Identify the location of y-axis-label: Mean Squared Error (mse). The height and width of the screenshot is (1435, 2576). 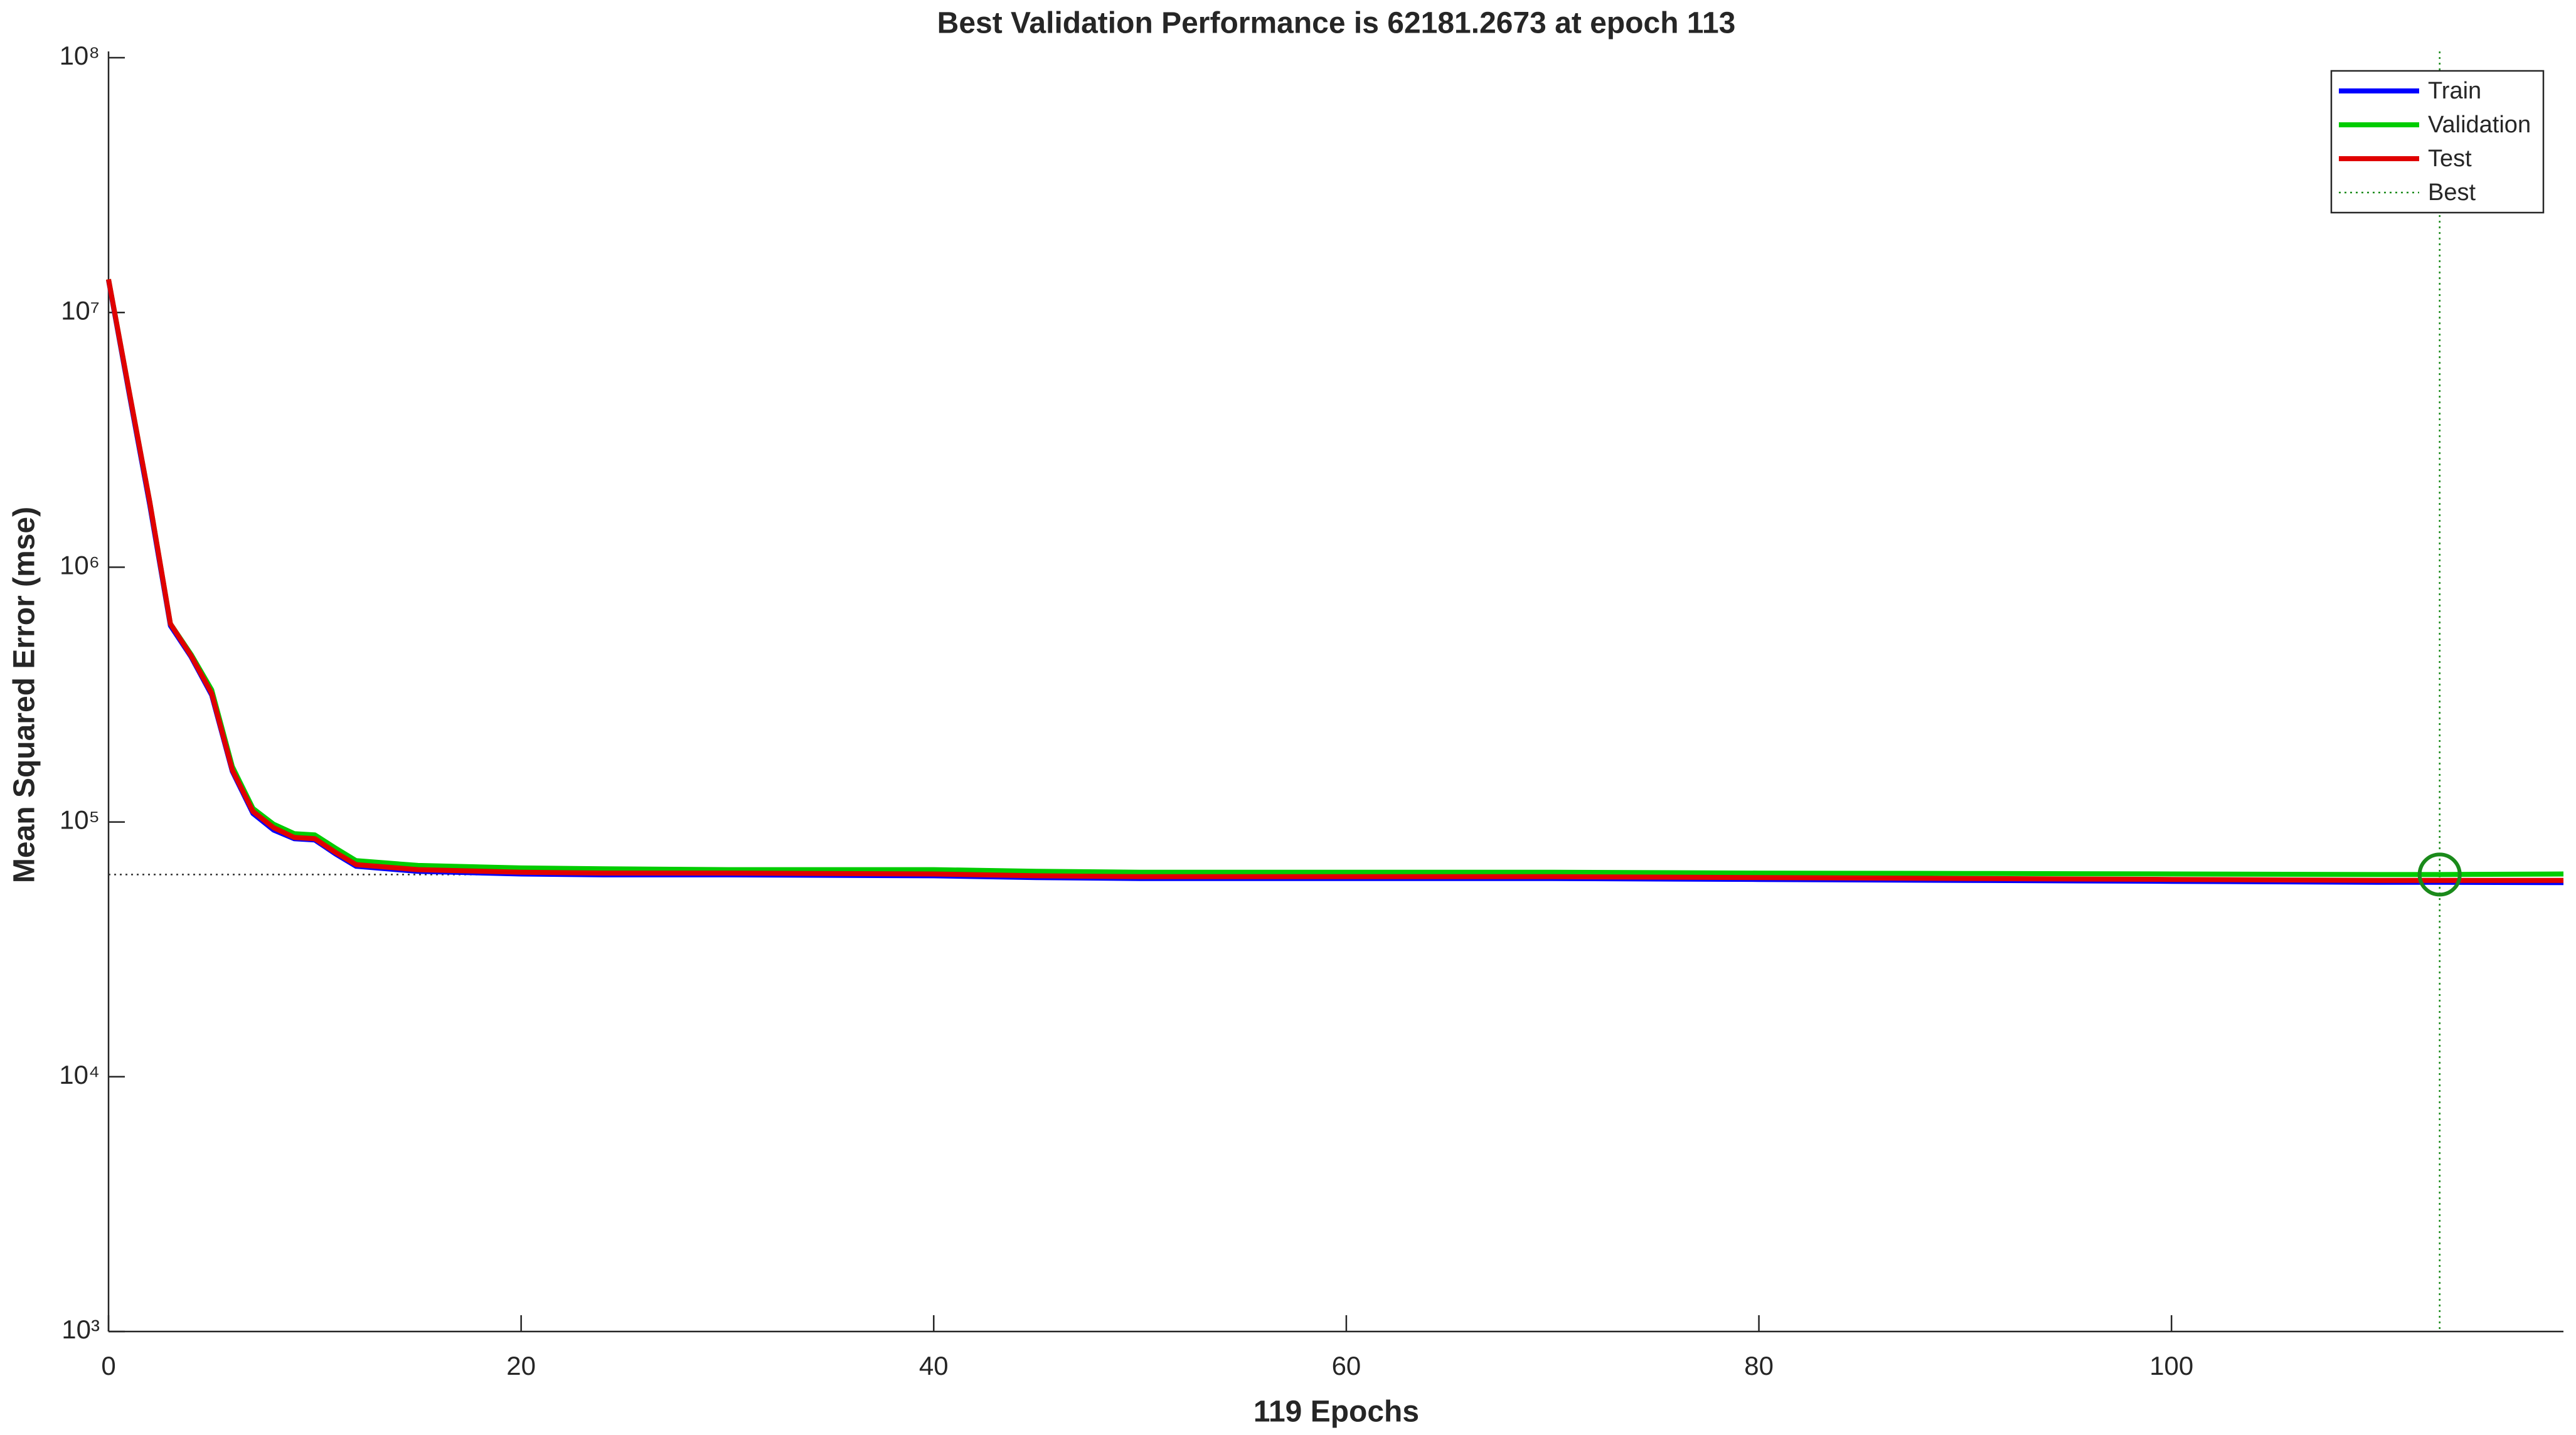
(24, 695).